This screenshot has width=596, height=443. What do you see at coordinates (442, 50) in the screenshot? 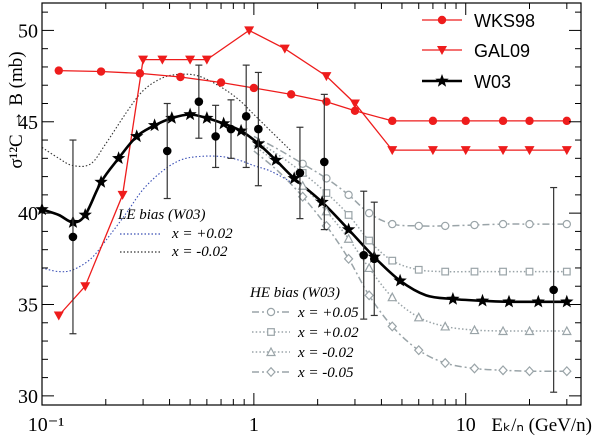
I see `legend-marker-gal09` at bounding box center [442, 50].